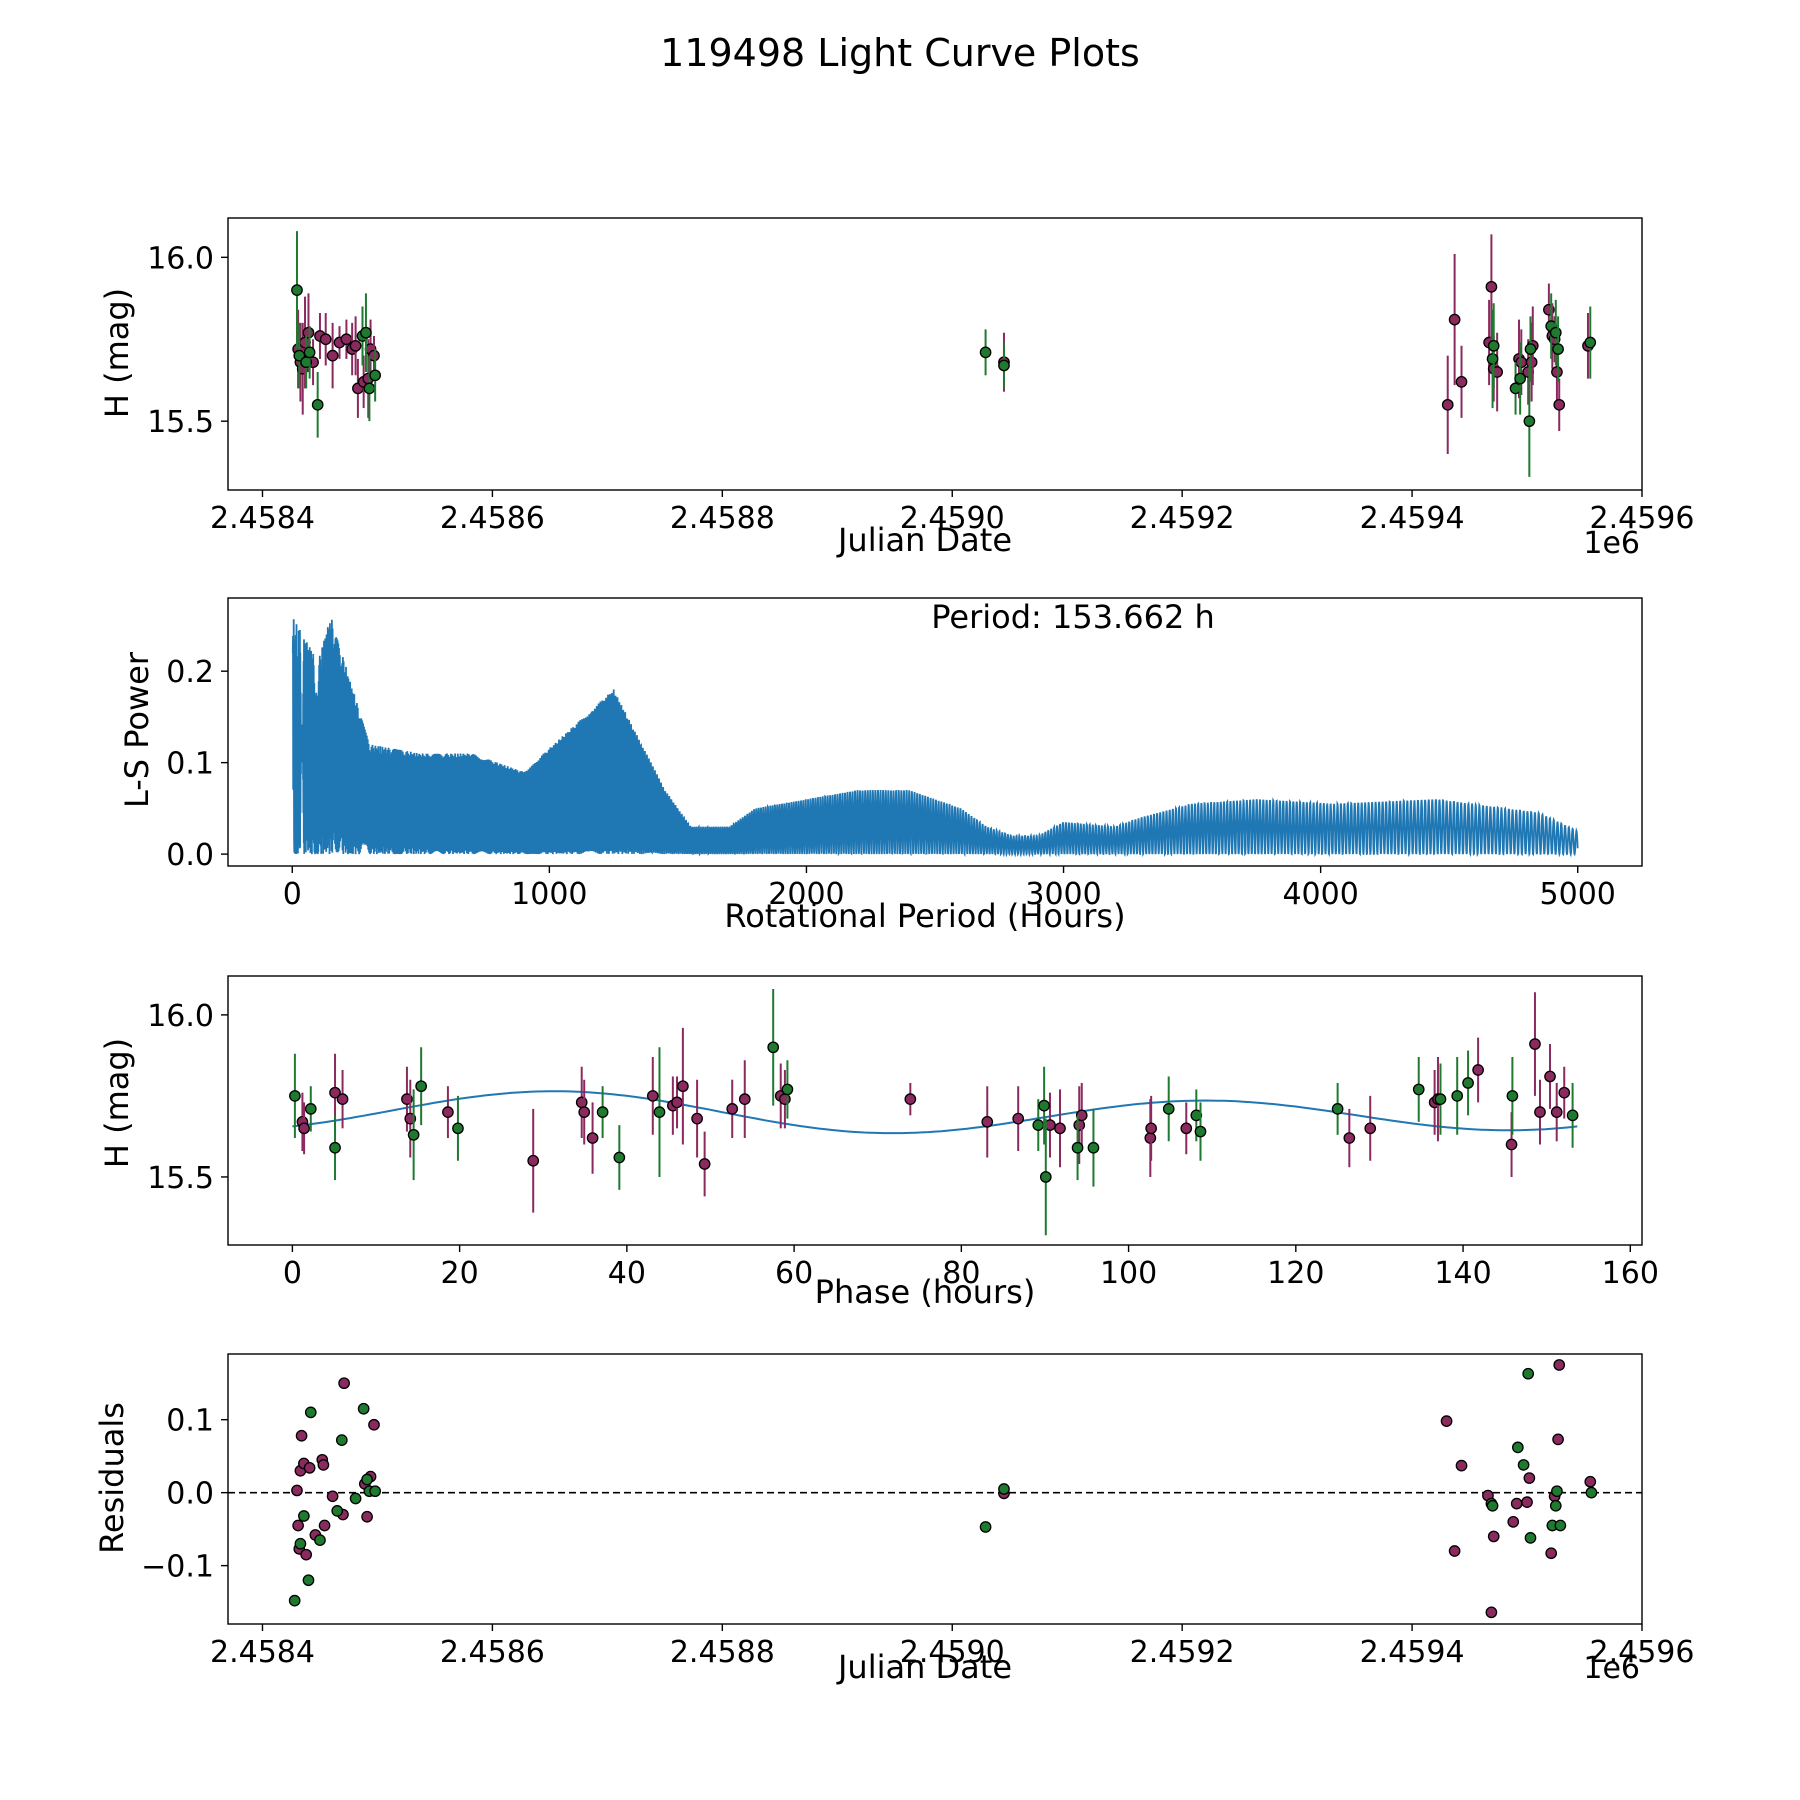 The height and width of the screenshot is (1800, 1800). Describe the element at coordinates (1182, 1652) in the screenshot. I see `residuals-xtick-label: 2.4592` at that location.